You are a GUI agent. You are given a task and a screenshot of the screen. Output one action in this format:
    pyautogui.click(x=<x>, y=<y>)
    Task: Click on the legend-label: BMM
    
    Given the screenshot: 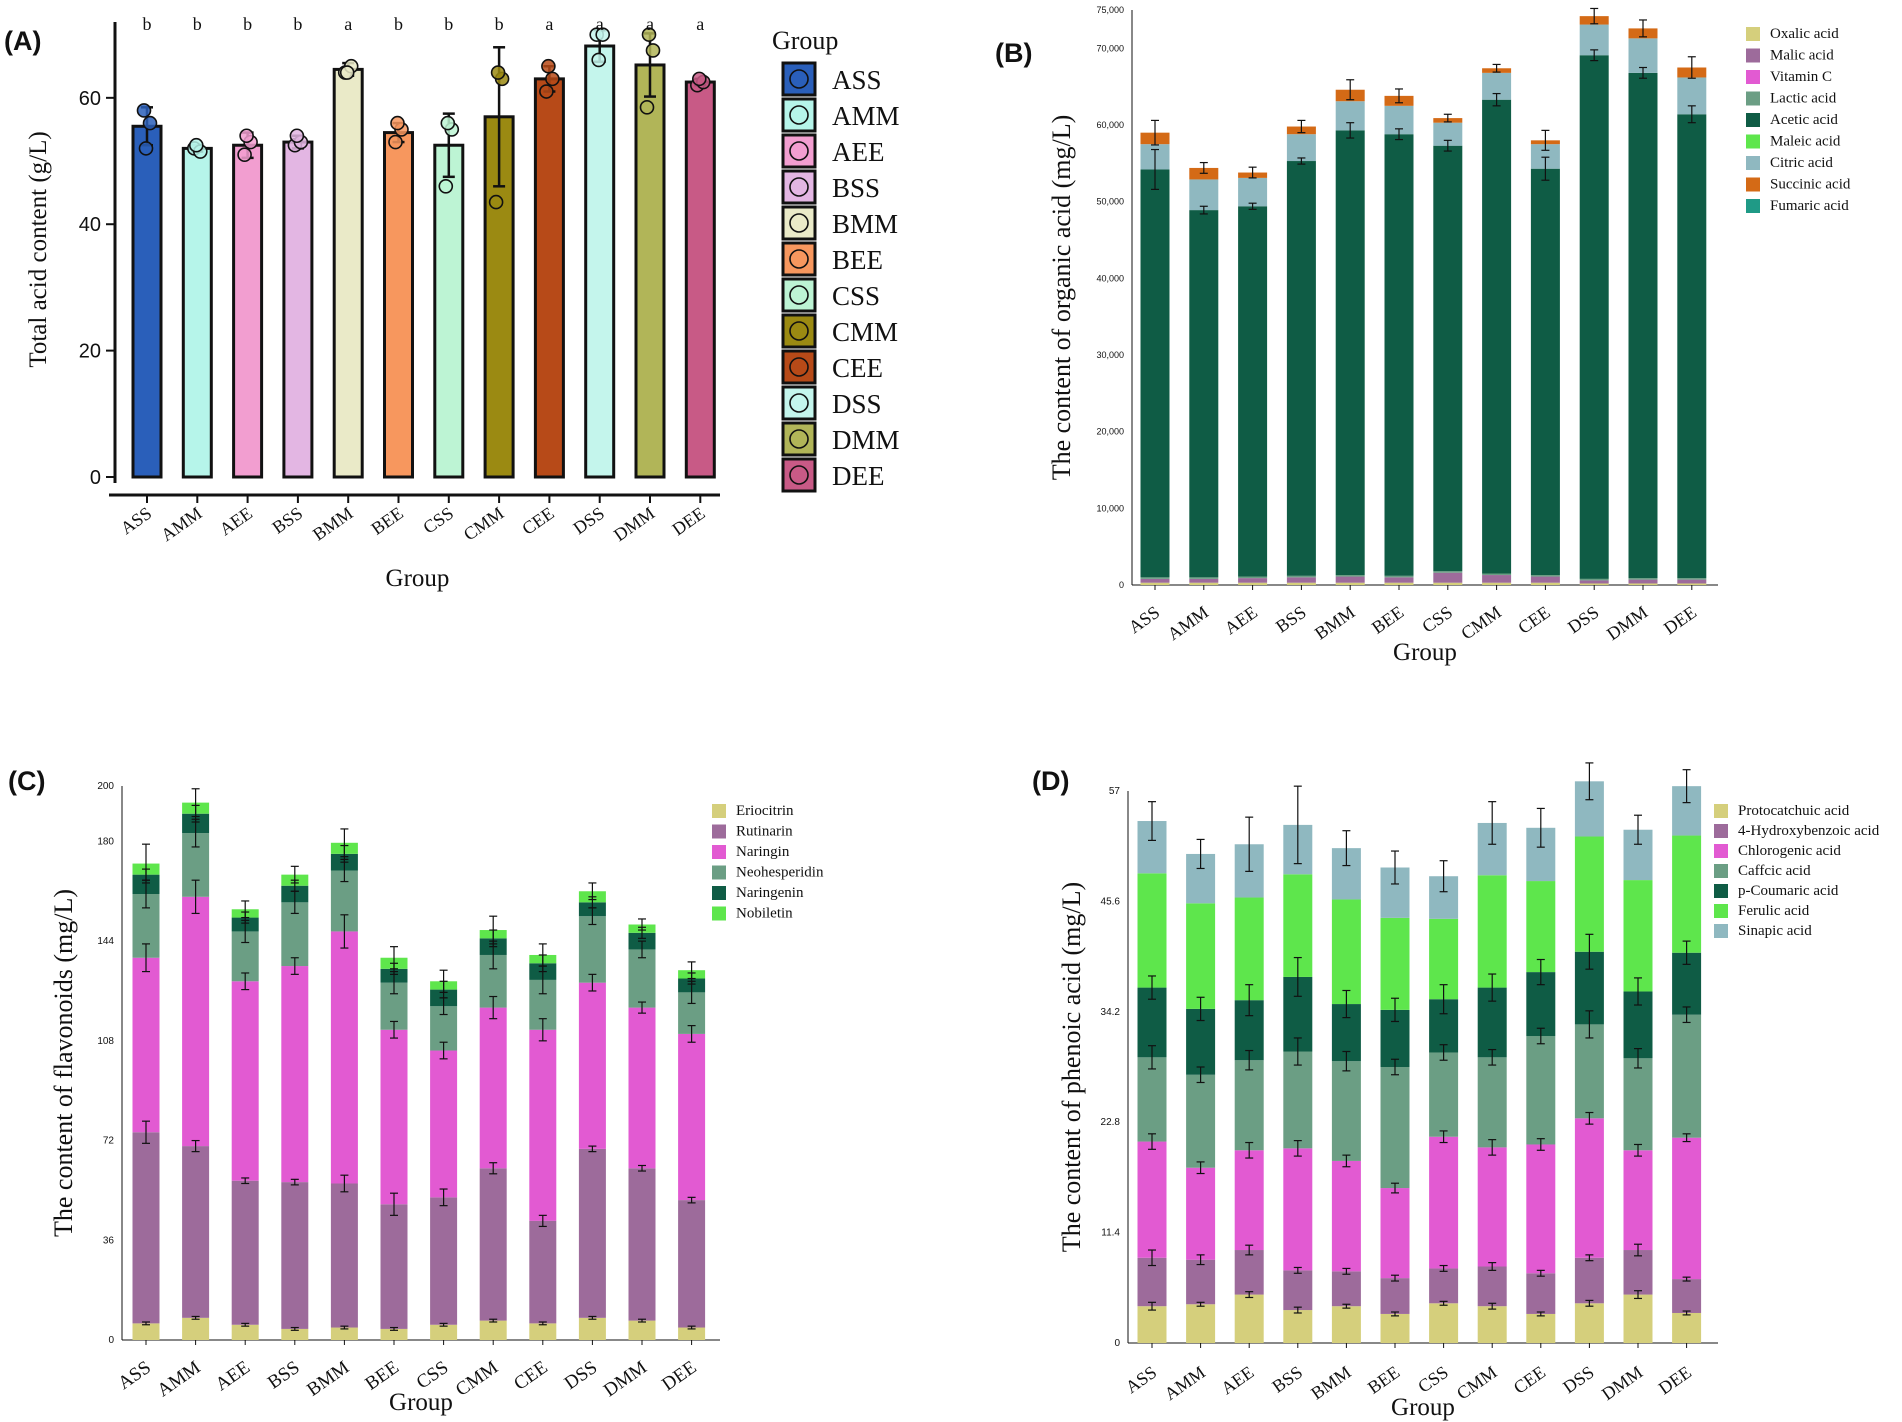 What is the action you would take?
    pyautogui.click(x=865, y=224)
    